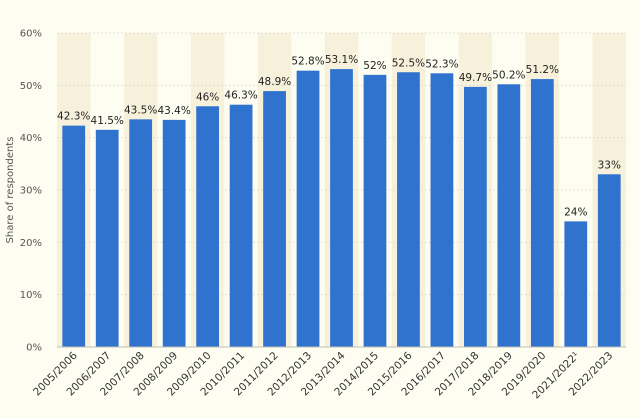 This screenshot has height=418, width=640. I want to click on y-tick-label: 30%, so click(31, 191).